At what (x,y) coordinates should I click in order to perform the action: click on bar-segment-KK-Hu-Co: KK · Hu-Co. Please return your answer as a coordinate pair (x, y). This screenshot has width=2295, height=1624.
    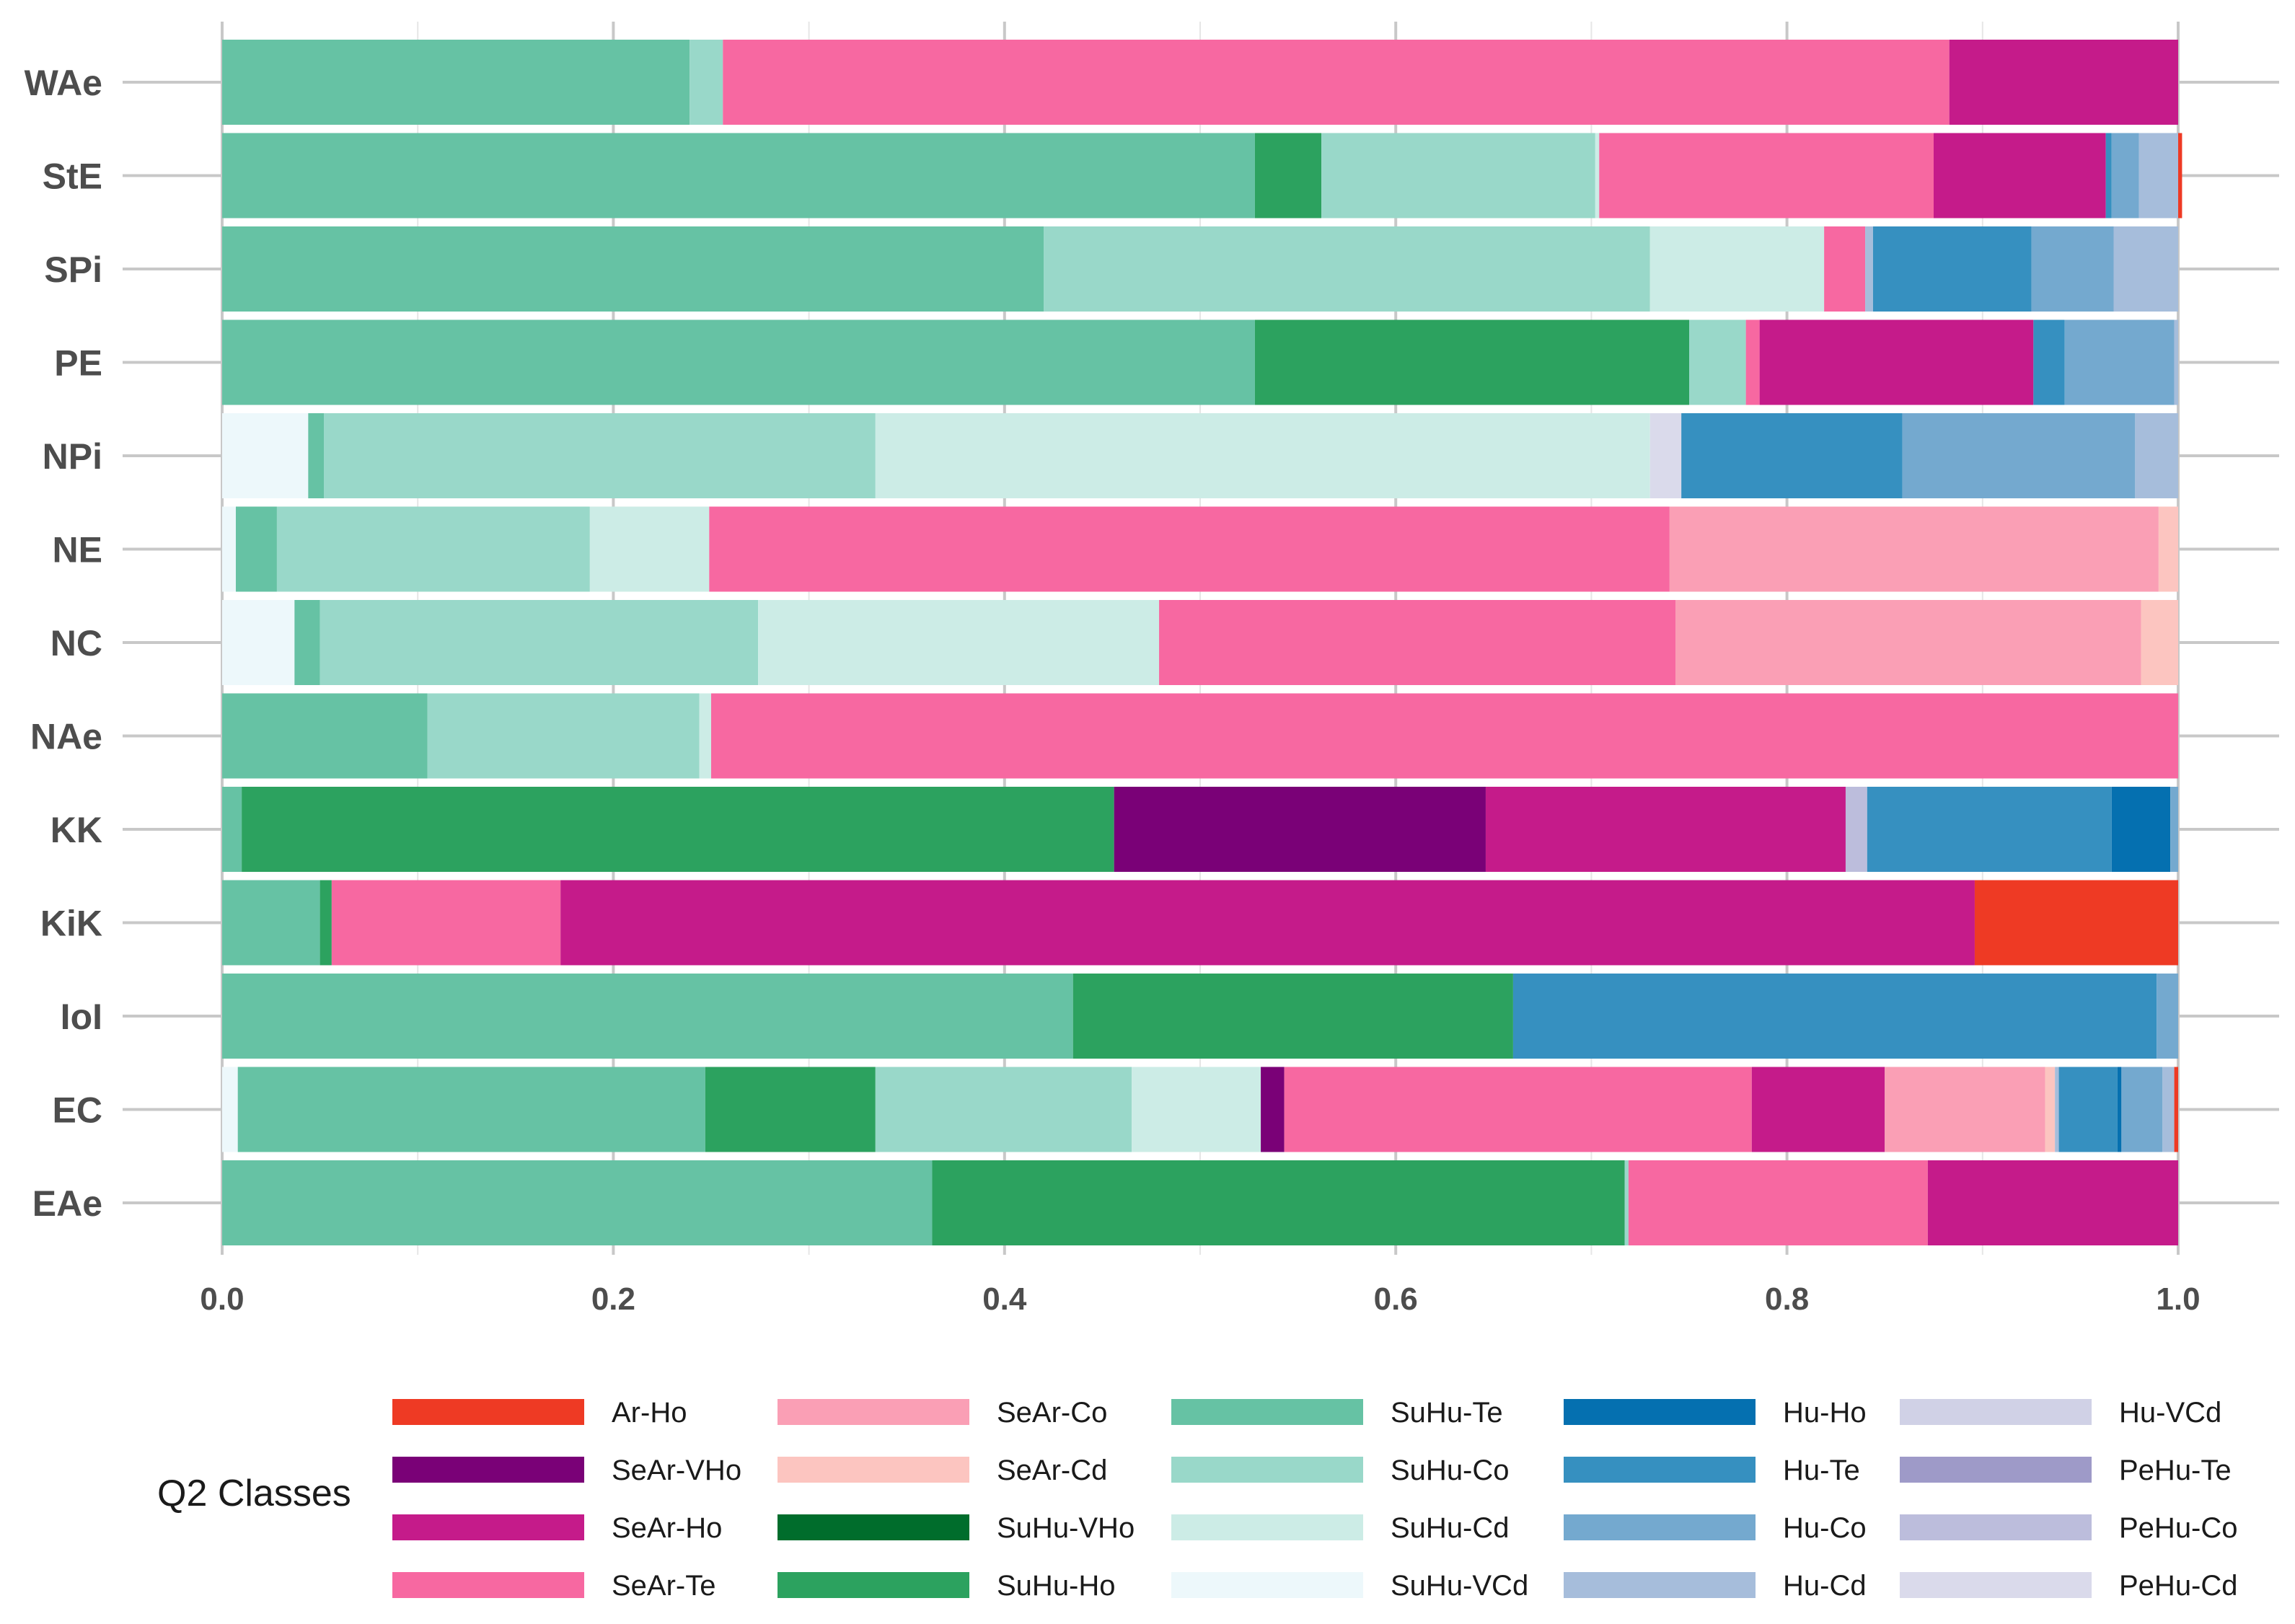
    Looking at the image, I should click on (2174, 830).